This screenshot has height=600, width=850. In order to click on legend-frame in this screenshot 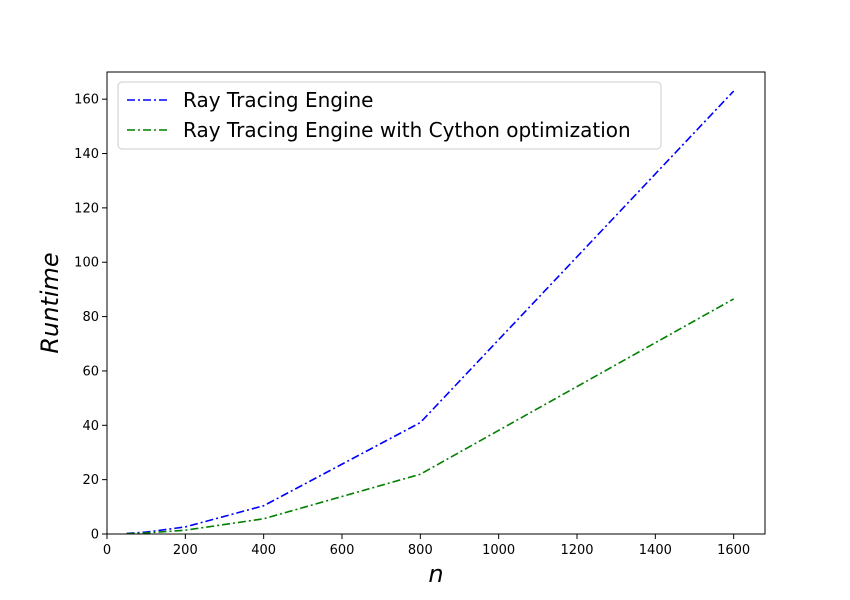, I will do `click(389, 115)`.